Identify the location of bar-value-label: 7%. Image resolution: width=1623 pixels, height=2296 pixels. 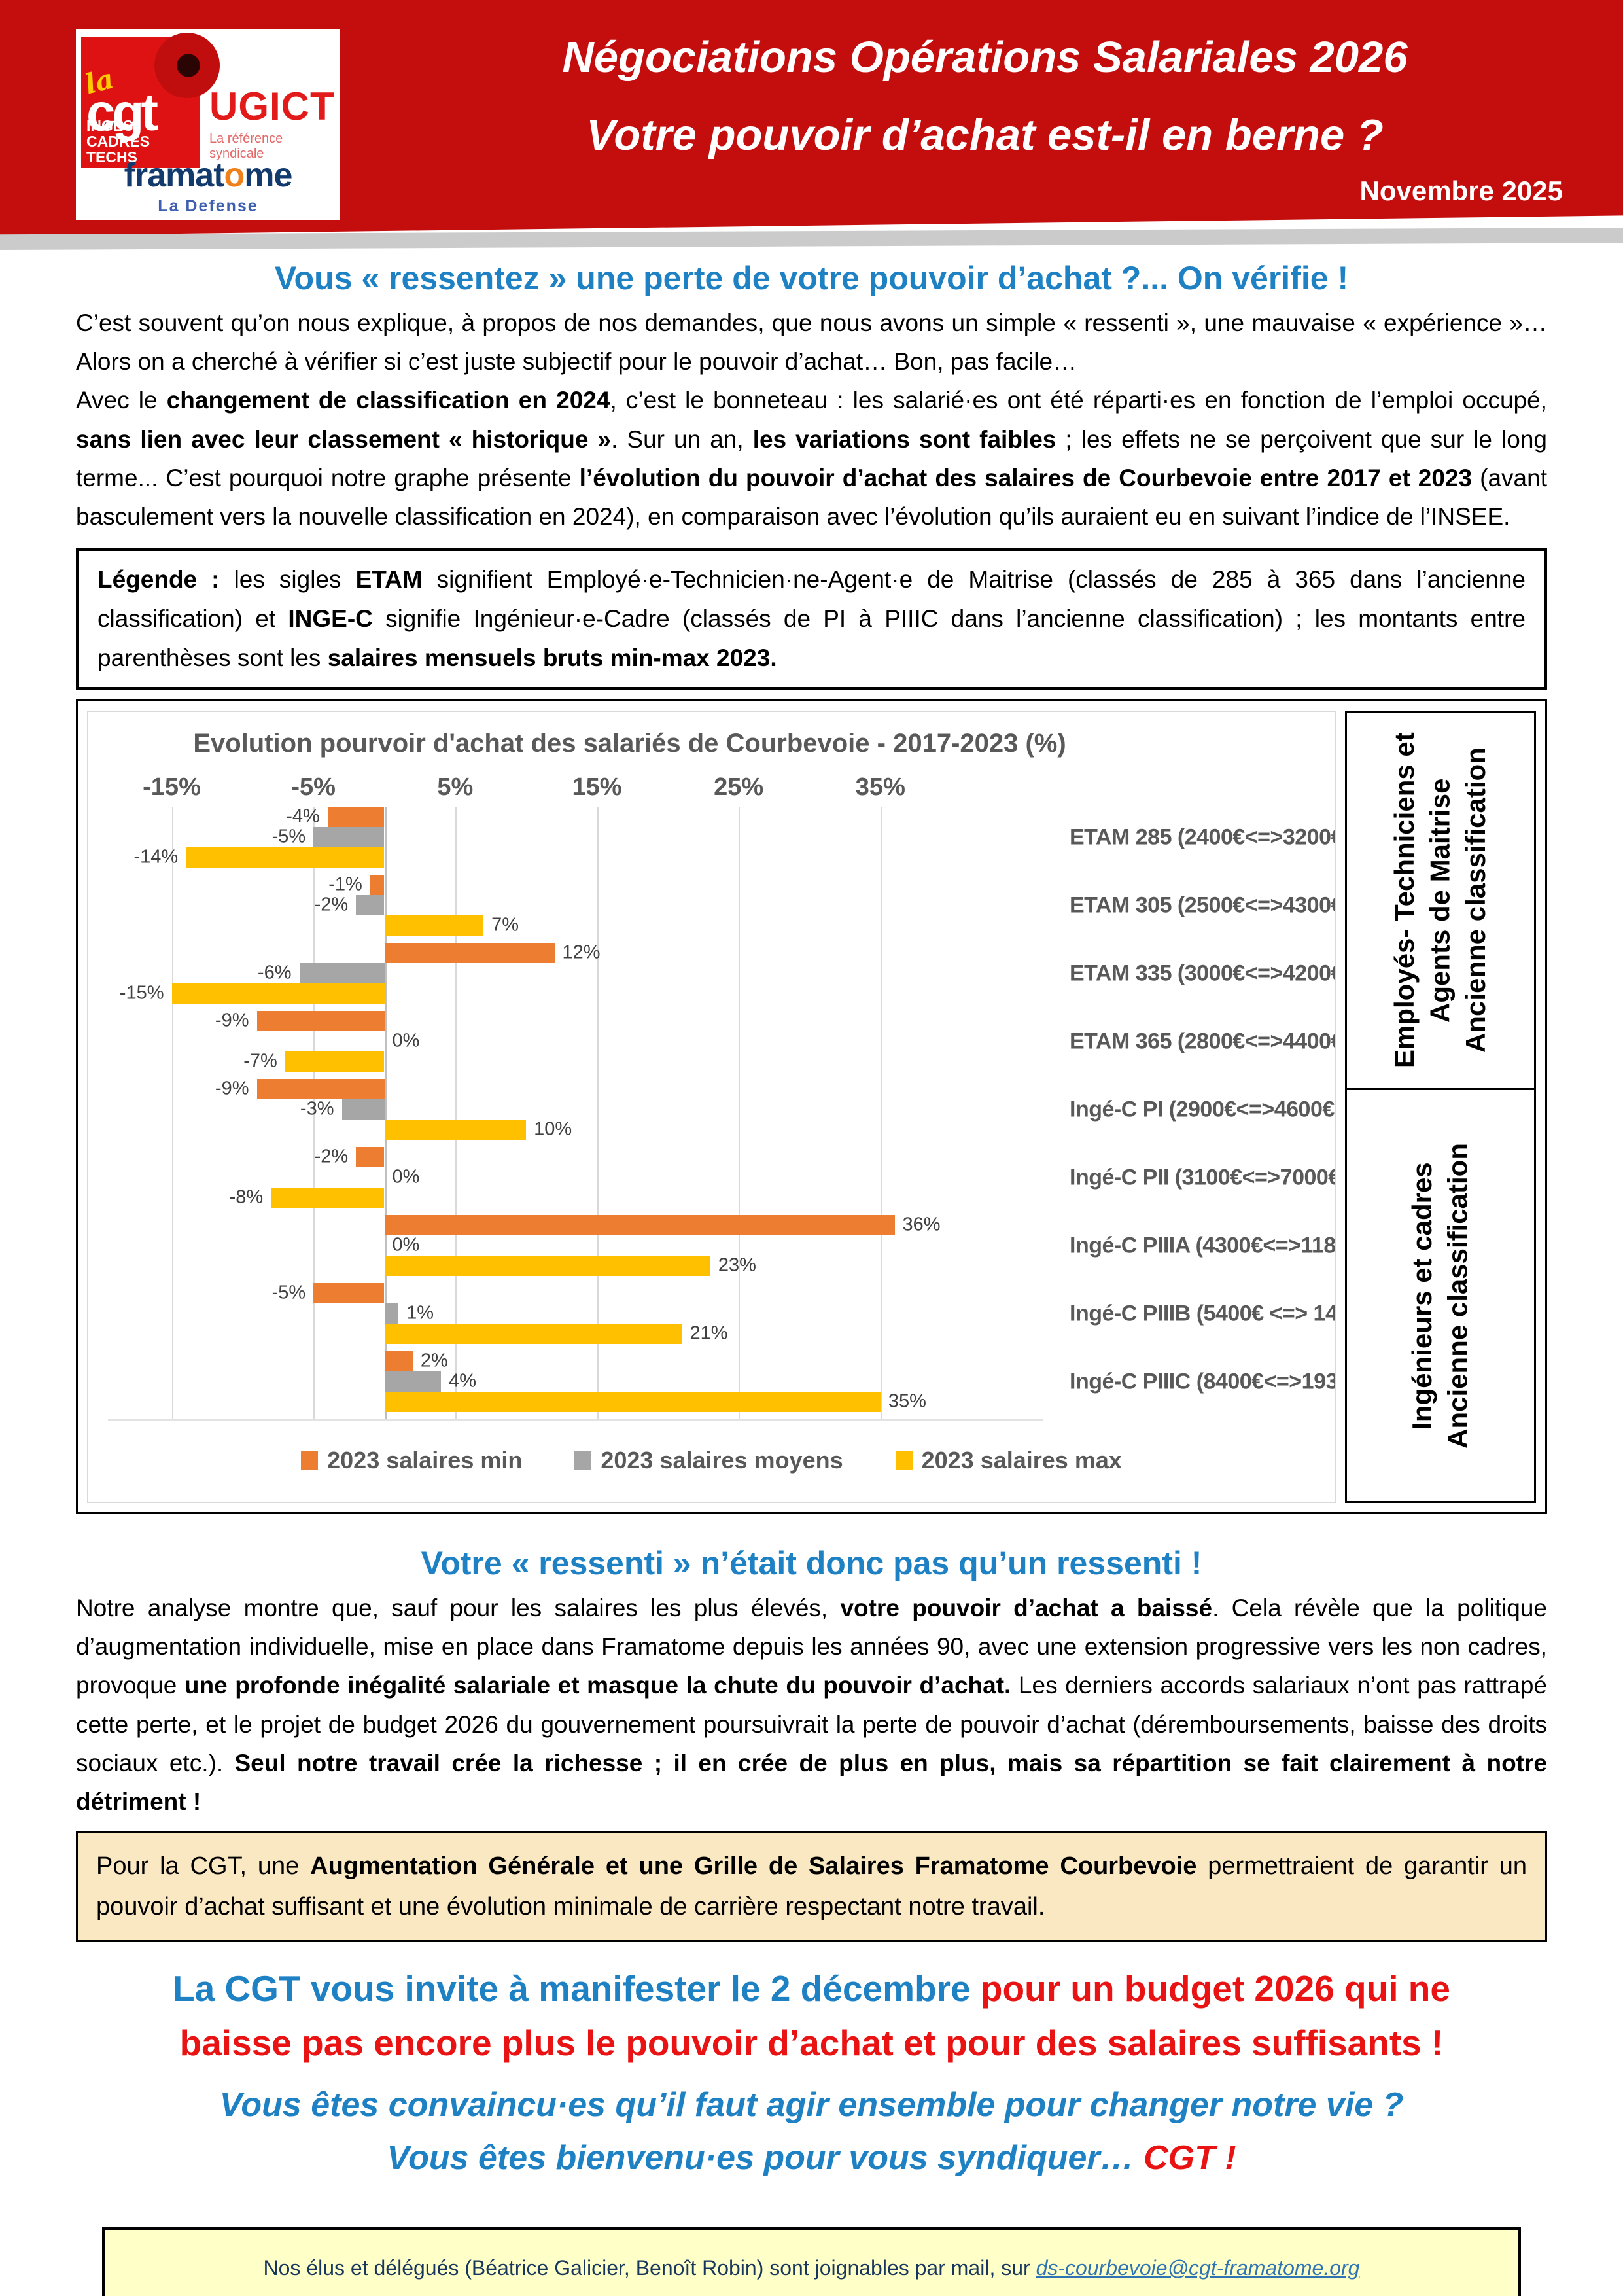
(505, 925).